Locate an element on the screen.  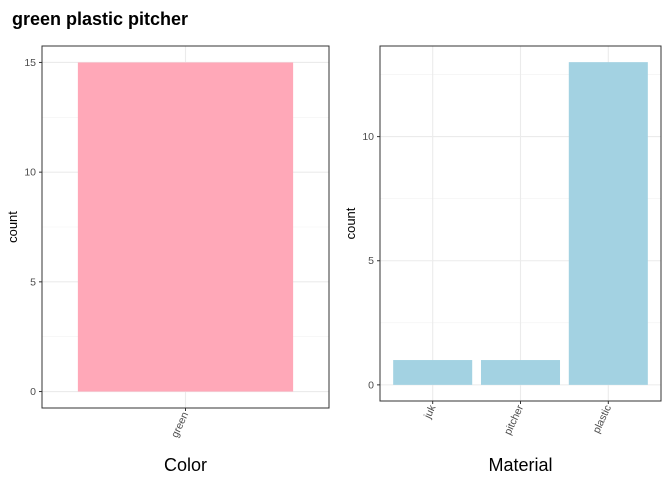
x-tick-label: juk is located at coordinates (429, 412).